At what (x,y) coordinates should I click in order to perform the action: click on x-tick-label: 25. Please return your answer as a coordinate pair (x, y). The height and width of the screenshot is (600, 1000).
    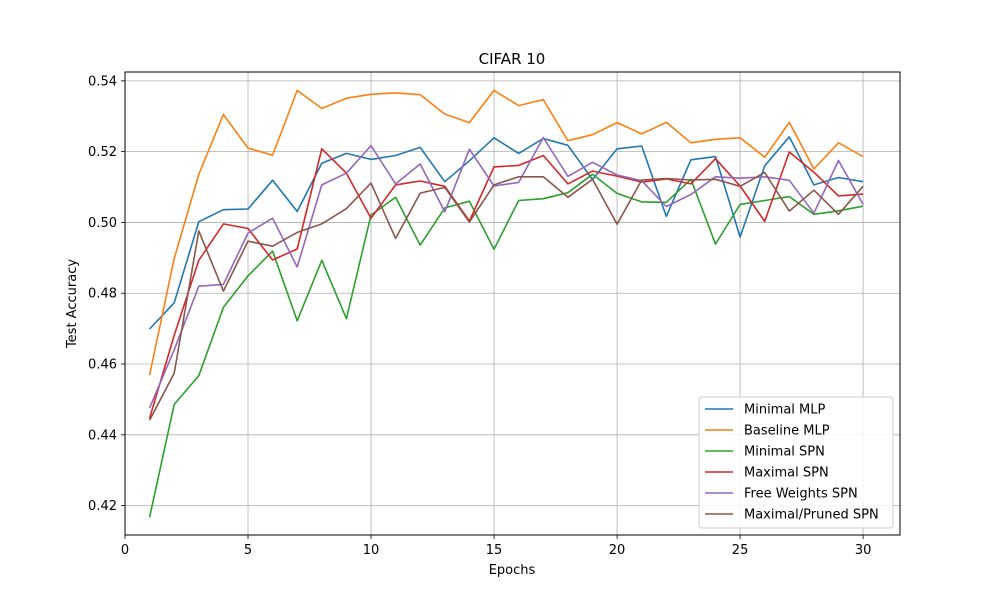
    Looking at the image, I should click on (740, 550).